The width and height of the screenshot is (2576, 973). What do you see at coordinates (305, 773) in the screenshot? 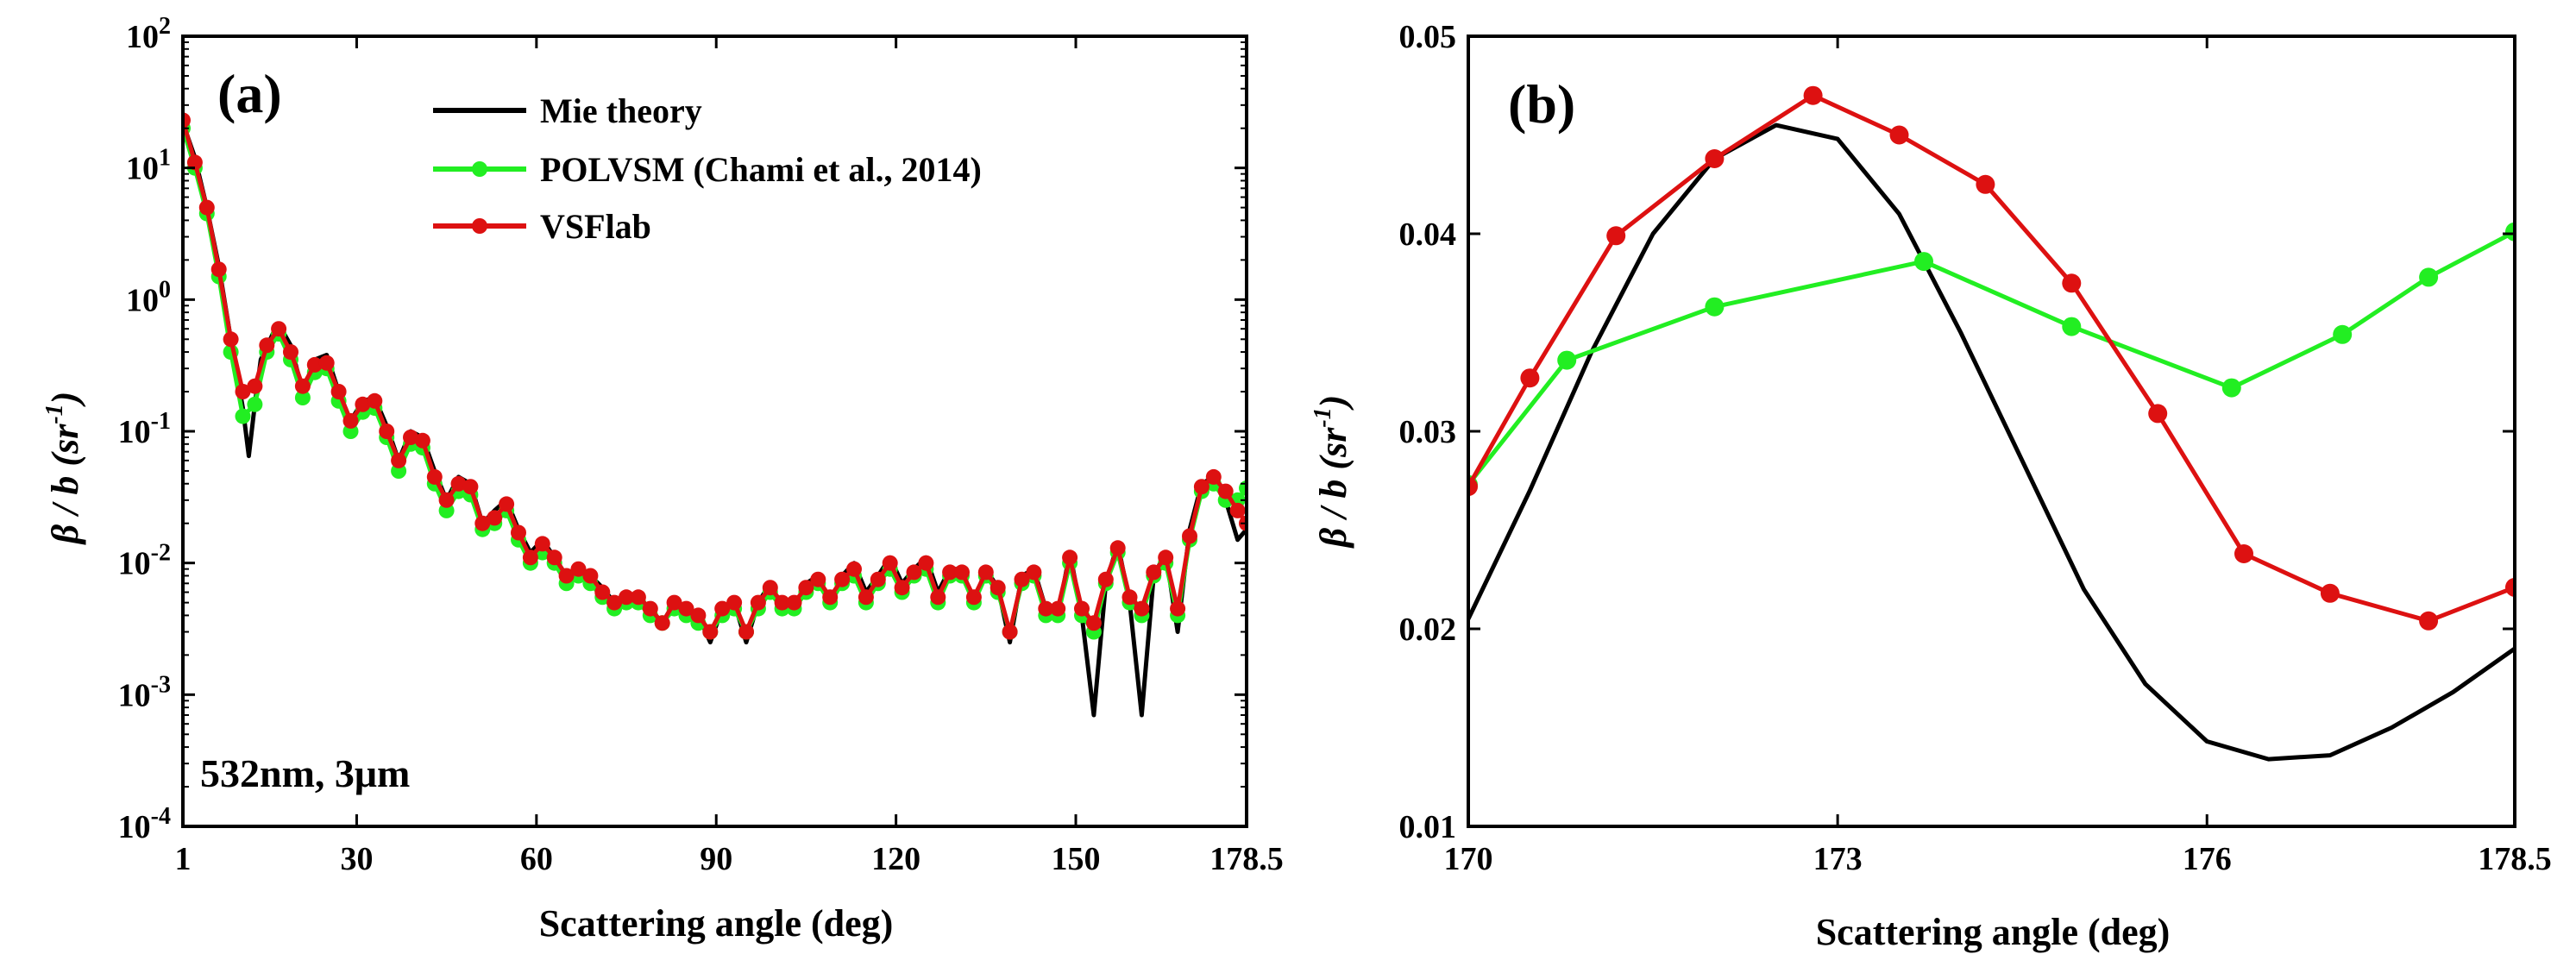
I see `panel-a-annotation: 532nm, 3μm` at bounding box center [305, 773].